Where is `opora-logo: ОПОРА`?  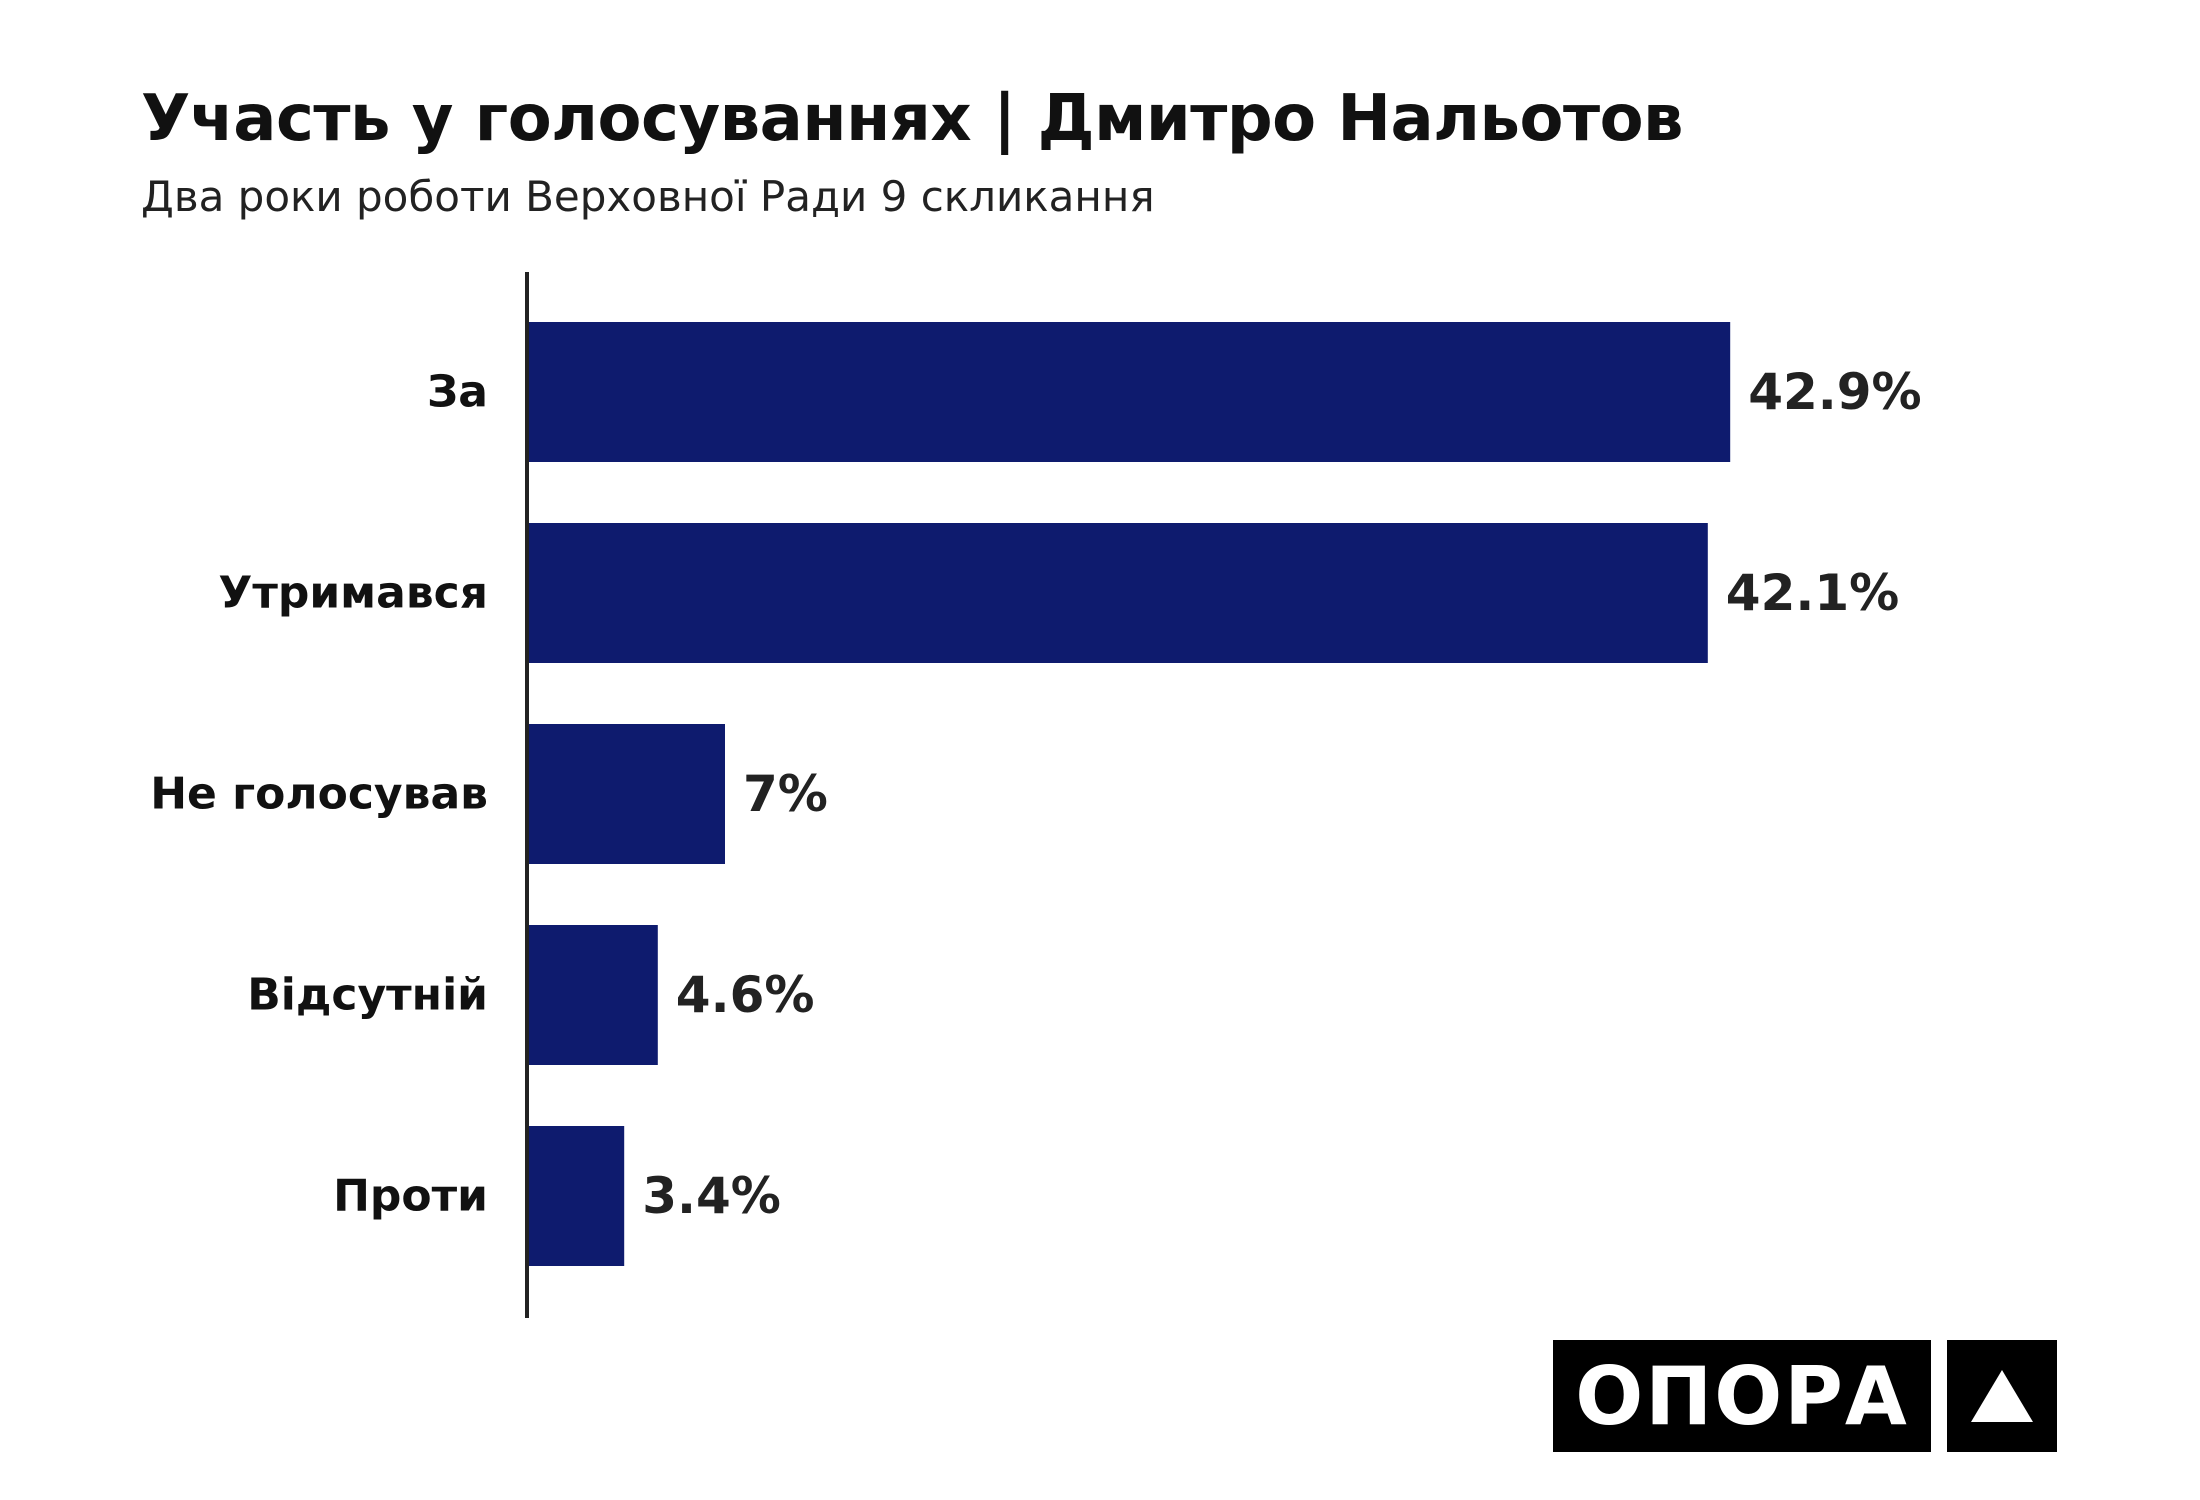 opora-logo: ОПОРА is located at coordinates (1805, 1396).